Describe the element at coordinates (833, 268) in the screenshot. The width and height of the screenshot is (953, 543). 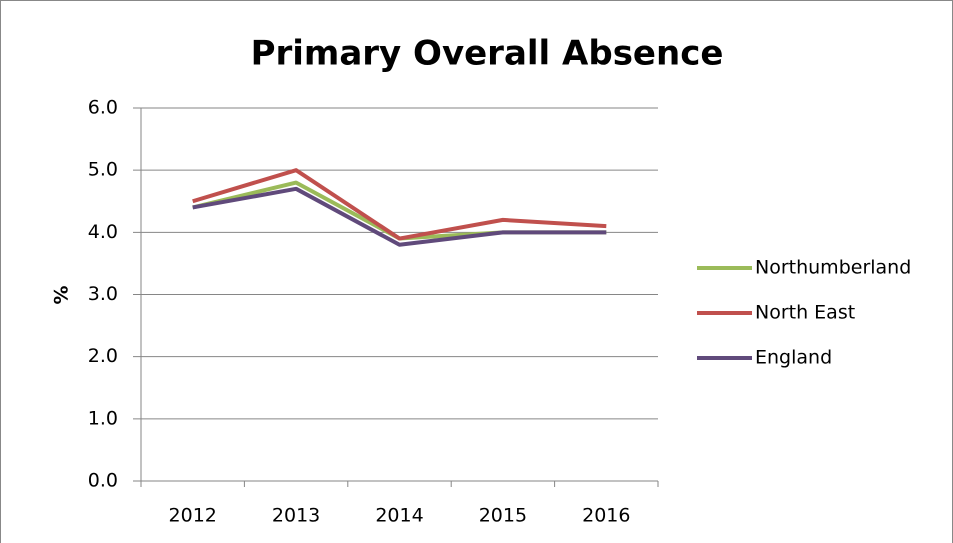
I see `legend-label: Northumberland` at that location.